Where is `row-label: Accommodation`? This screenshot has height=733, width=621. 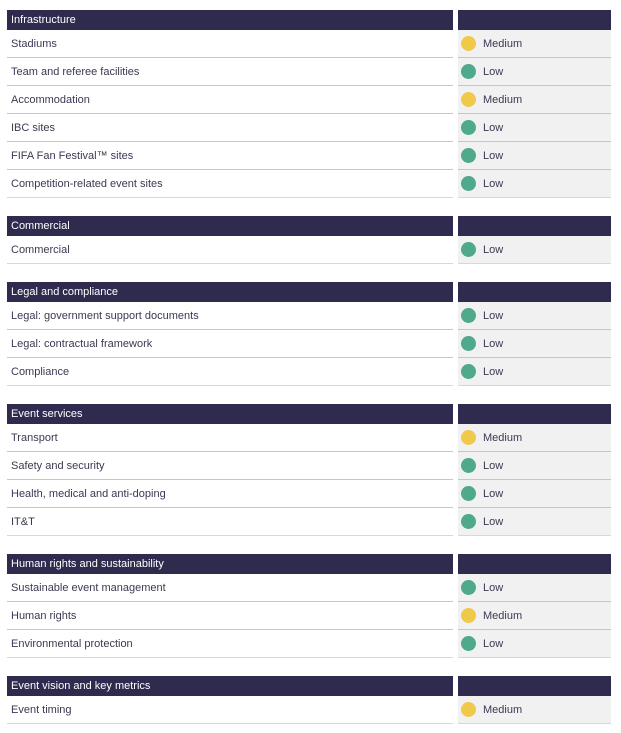 row-label: Accommodation is located at coordinates (230, 100).